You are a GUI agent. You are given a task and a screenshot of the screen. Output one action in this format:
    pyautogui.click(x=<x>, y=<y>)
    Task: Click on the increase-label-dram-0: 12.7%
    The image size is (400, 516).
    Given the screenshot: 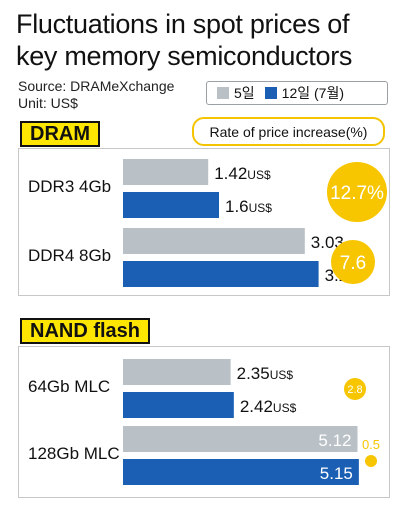 What is the action you would take?
    pyautogui.click(x=357, y=193)
    